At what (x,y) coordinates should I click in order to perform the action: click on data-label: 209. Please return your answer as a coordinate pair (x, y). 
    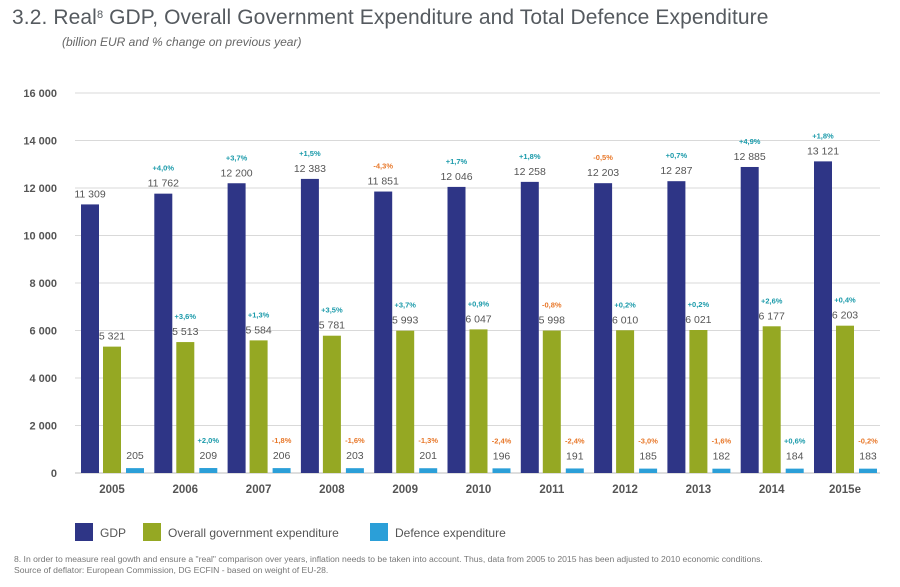
    Looking at the image, I should click on (209, 456).